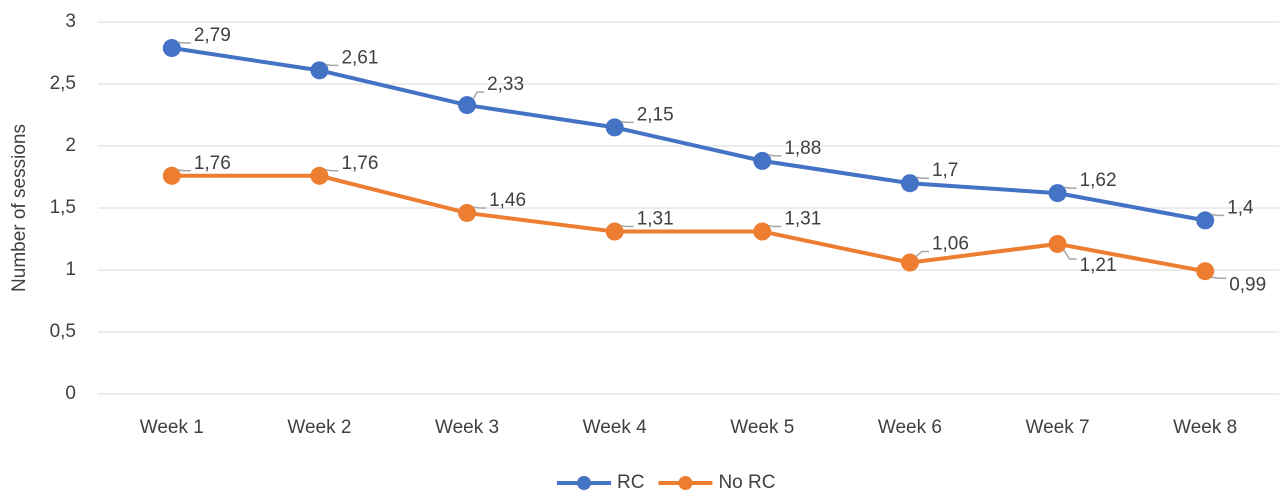 Image resolution: width=1279 pixels, height=493 pixels. Describe the element at coordinates (70, 145) in the screenshot. I see `y-tick-label: 2` at that location.